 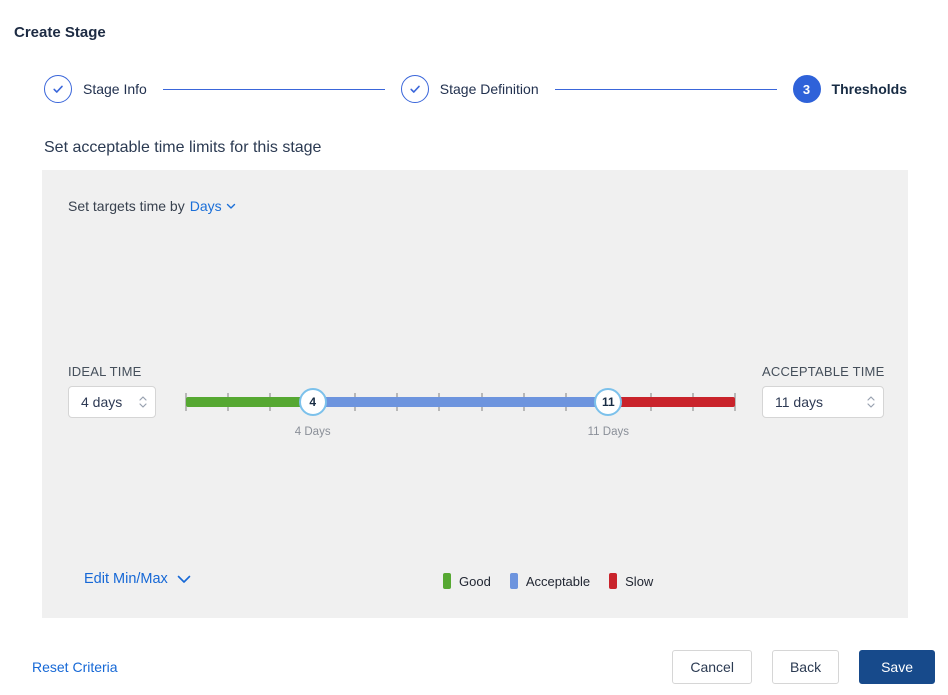 I want to click on legend: Good Acceptable Slow, so click(x=548, y=581).